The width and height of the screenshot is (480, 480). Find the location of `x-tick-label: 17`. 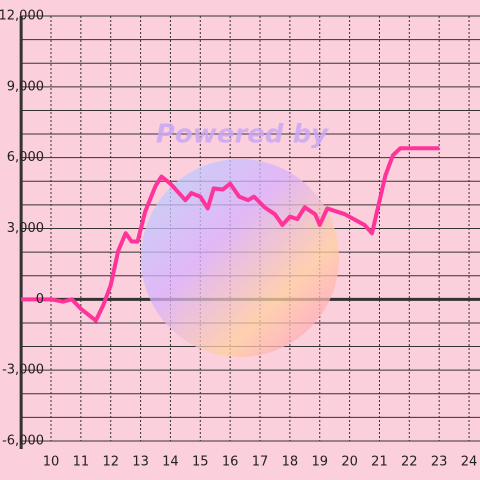

x-tick-label: 17 is located at coordinates (260, 462).